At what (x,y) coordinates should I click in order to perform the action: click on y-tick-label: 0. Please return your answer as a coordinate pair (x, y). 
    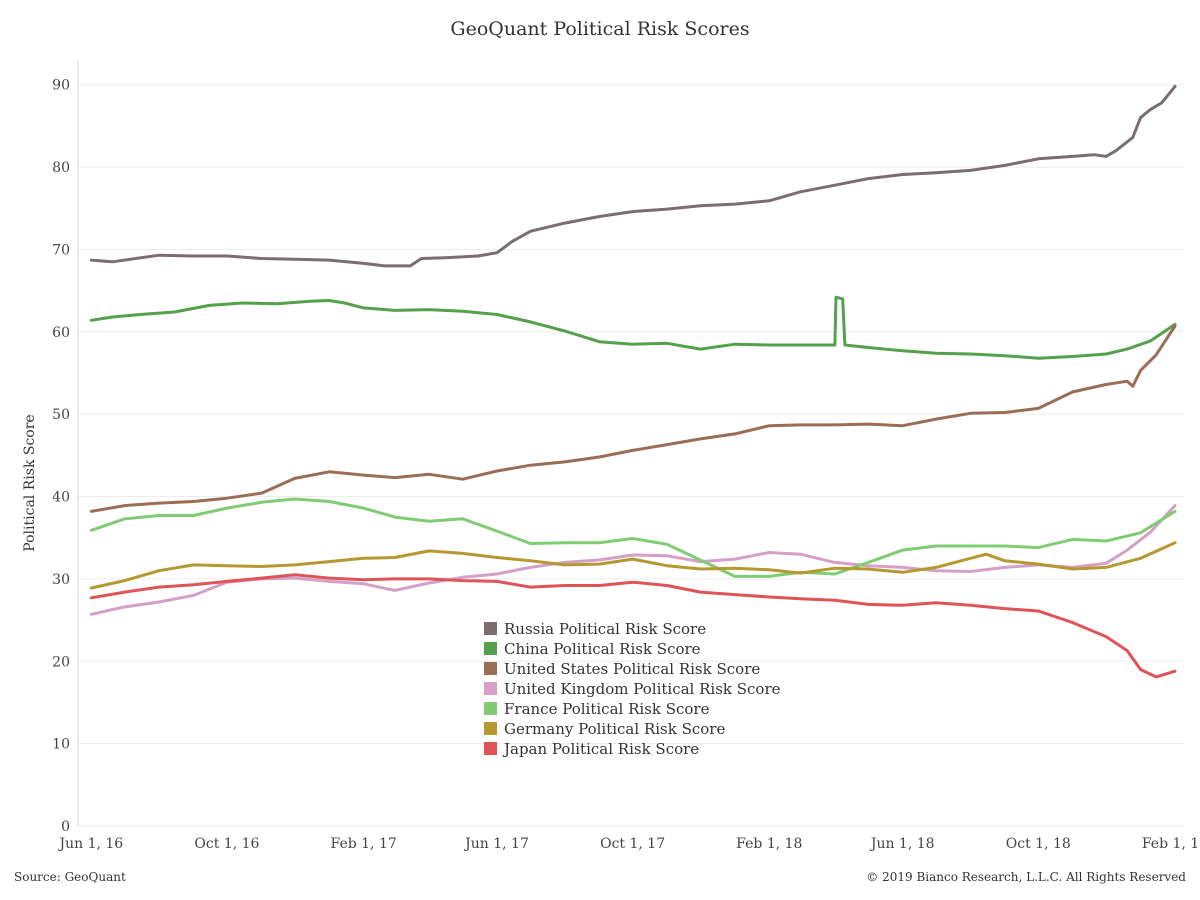
    Looking at the image, I should click on (65, 827).